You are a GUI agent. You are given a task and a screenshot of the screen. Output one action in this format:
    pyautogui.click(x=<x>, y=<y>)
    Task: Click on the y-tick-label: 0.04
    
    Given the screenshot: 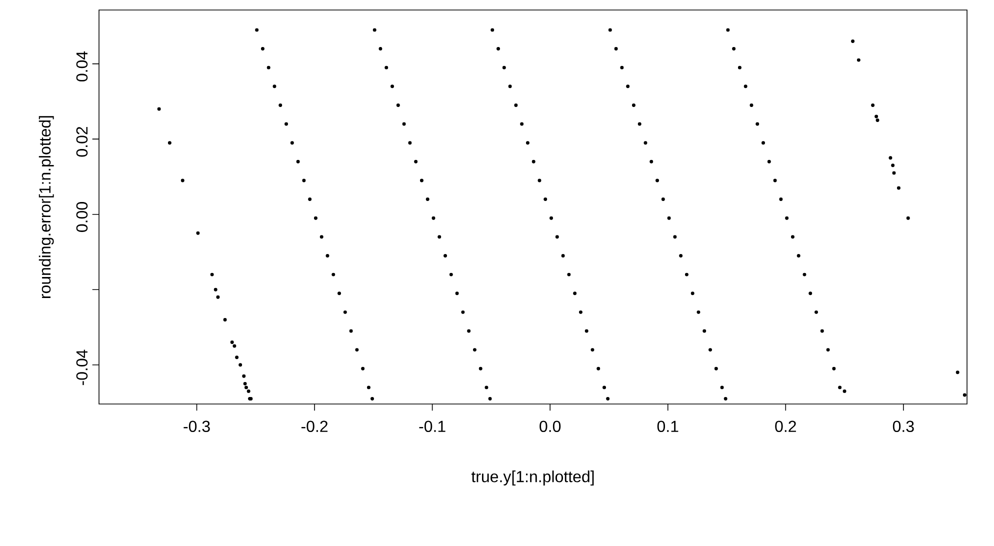 What is the action you would take?
    pyautogui.click(x=82, y=66)
    